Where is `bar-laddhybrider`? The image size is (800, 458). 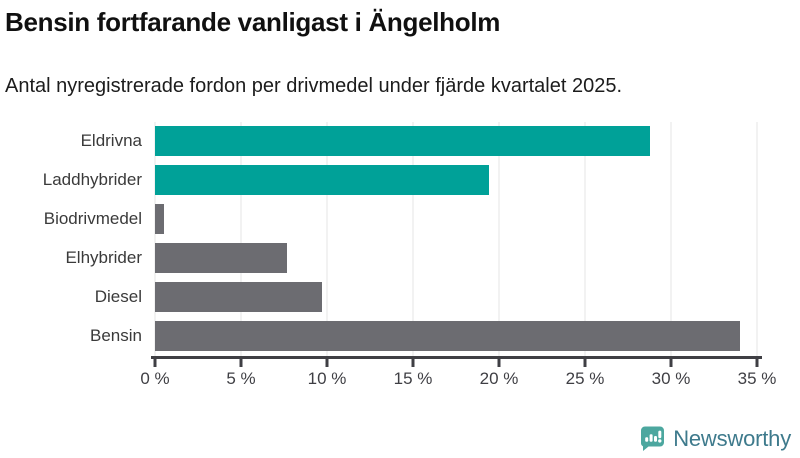 bar-laddhybrider is located at coordinates (322, 180).